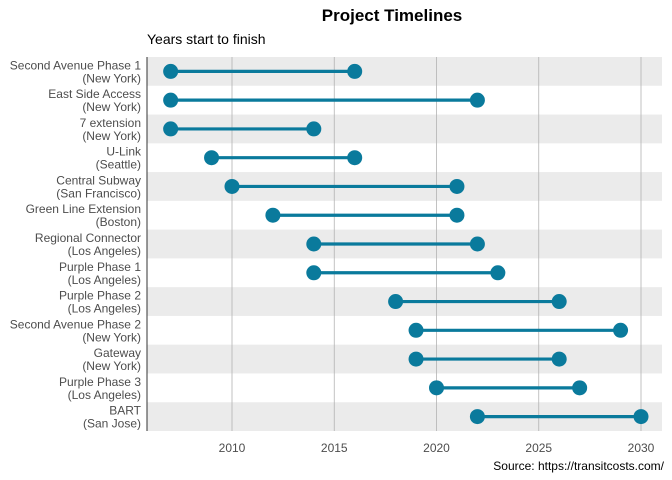 The height and width of the screenshot is (480, 672). What do you see at coordinates (125, 411) in the screenshot?
I see `project-name-label: BART` at bounding box center [125, 411].